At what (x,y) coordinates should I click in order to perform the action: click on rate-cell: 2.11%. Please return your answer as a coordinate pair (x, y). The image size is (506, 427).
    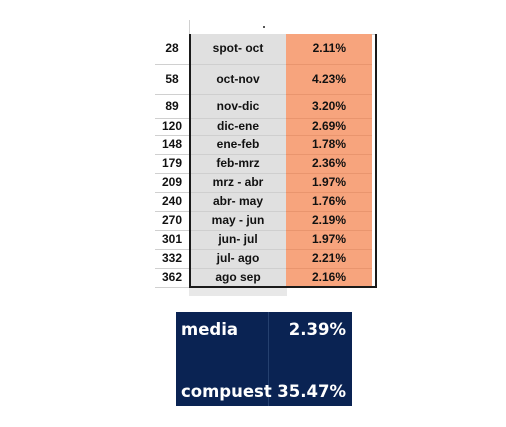
    Looking at the image, I should click on (329, 49).